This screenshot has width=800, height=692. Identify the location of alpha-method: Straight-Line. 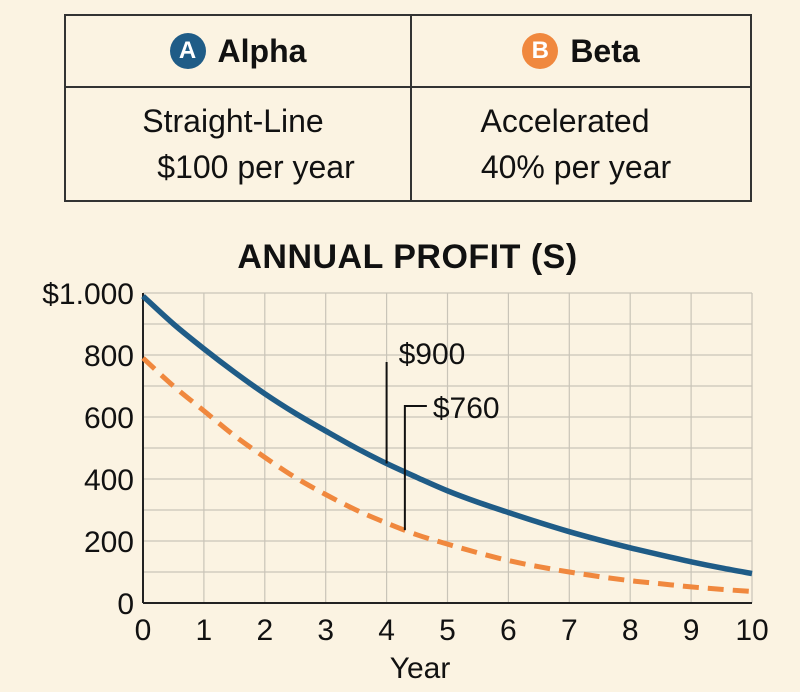
(233, 121).